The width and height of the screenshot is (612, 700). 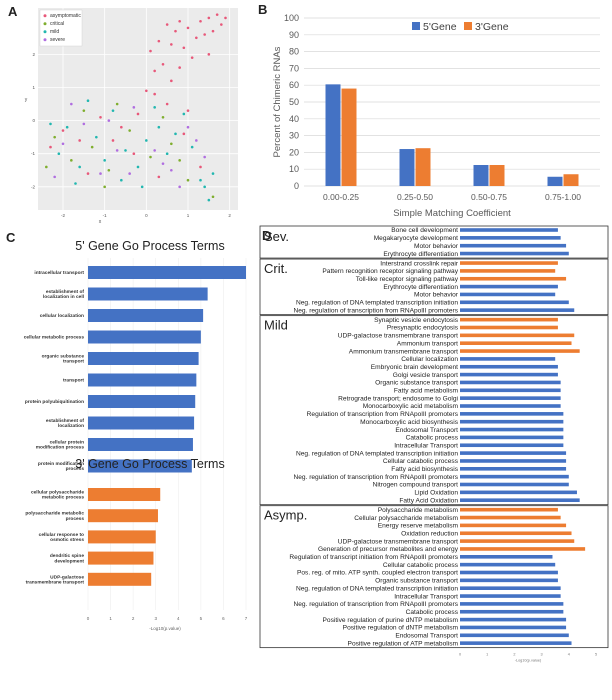 What do you see at coordinates (420, 254) in the screenshot?
I see `go-term-label: Erythrocyte differentiation` at bounding box center [420, 254].